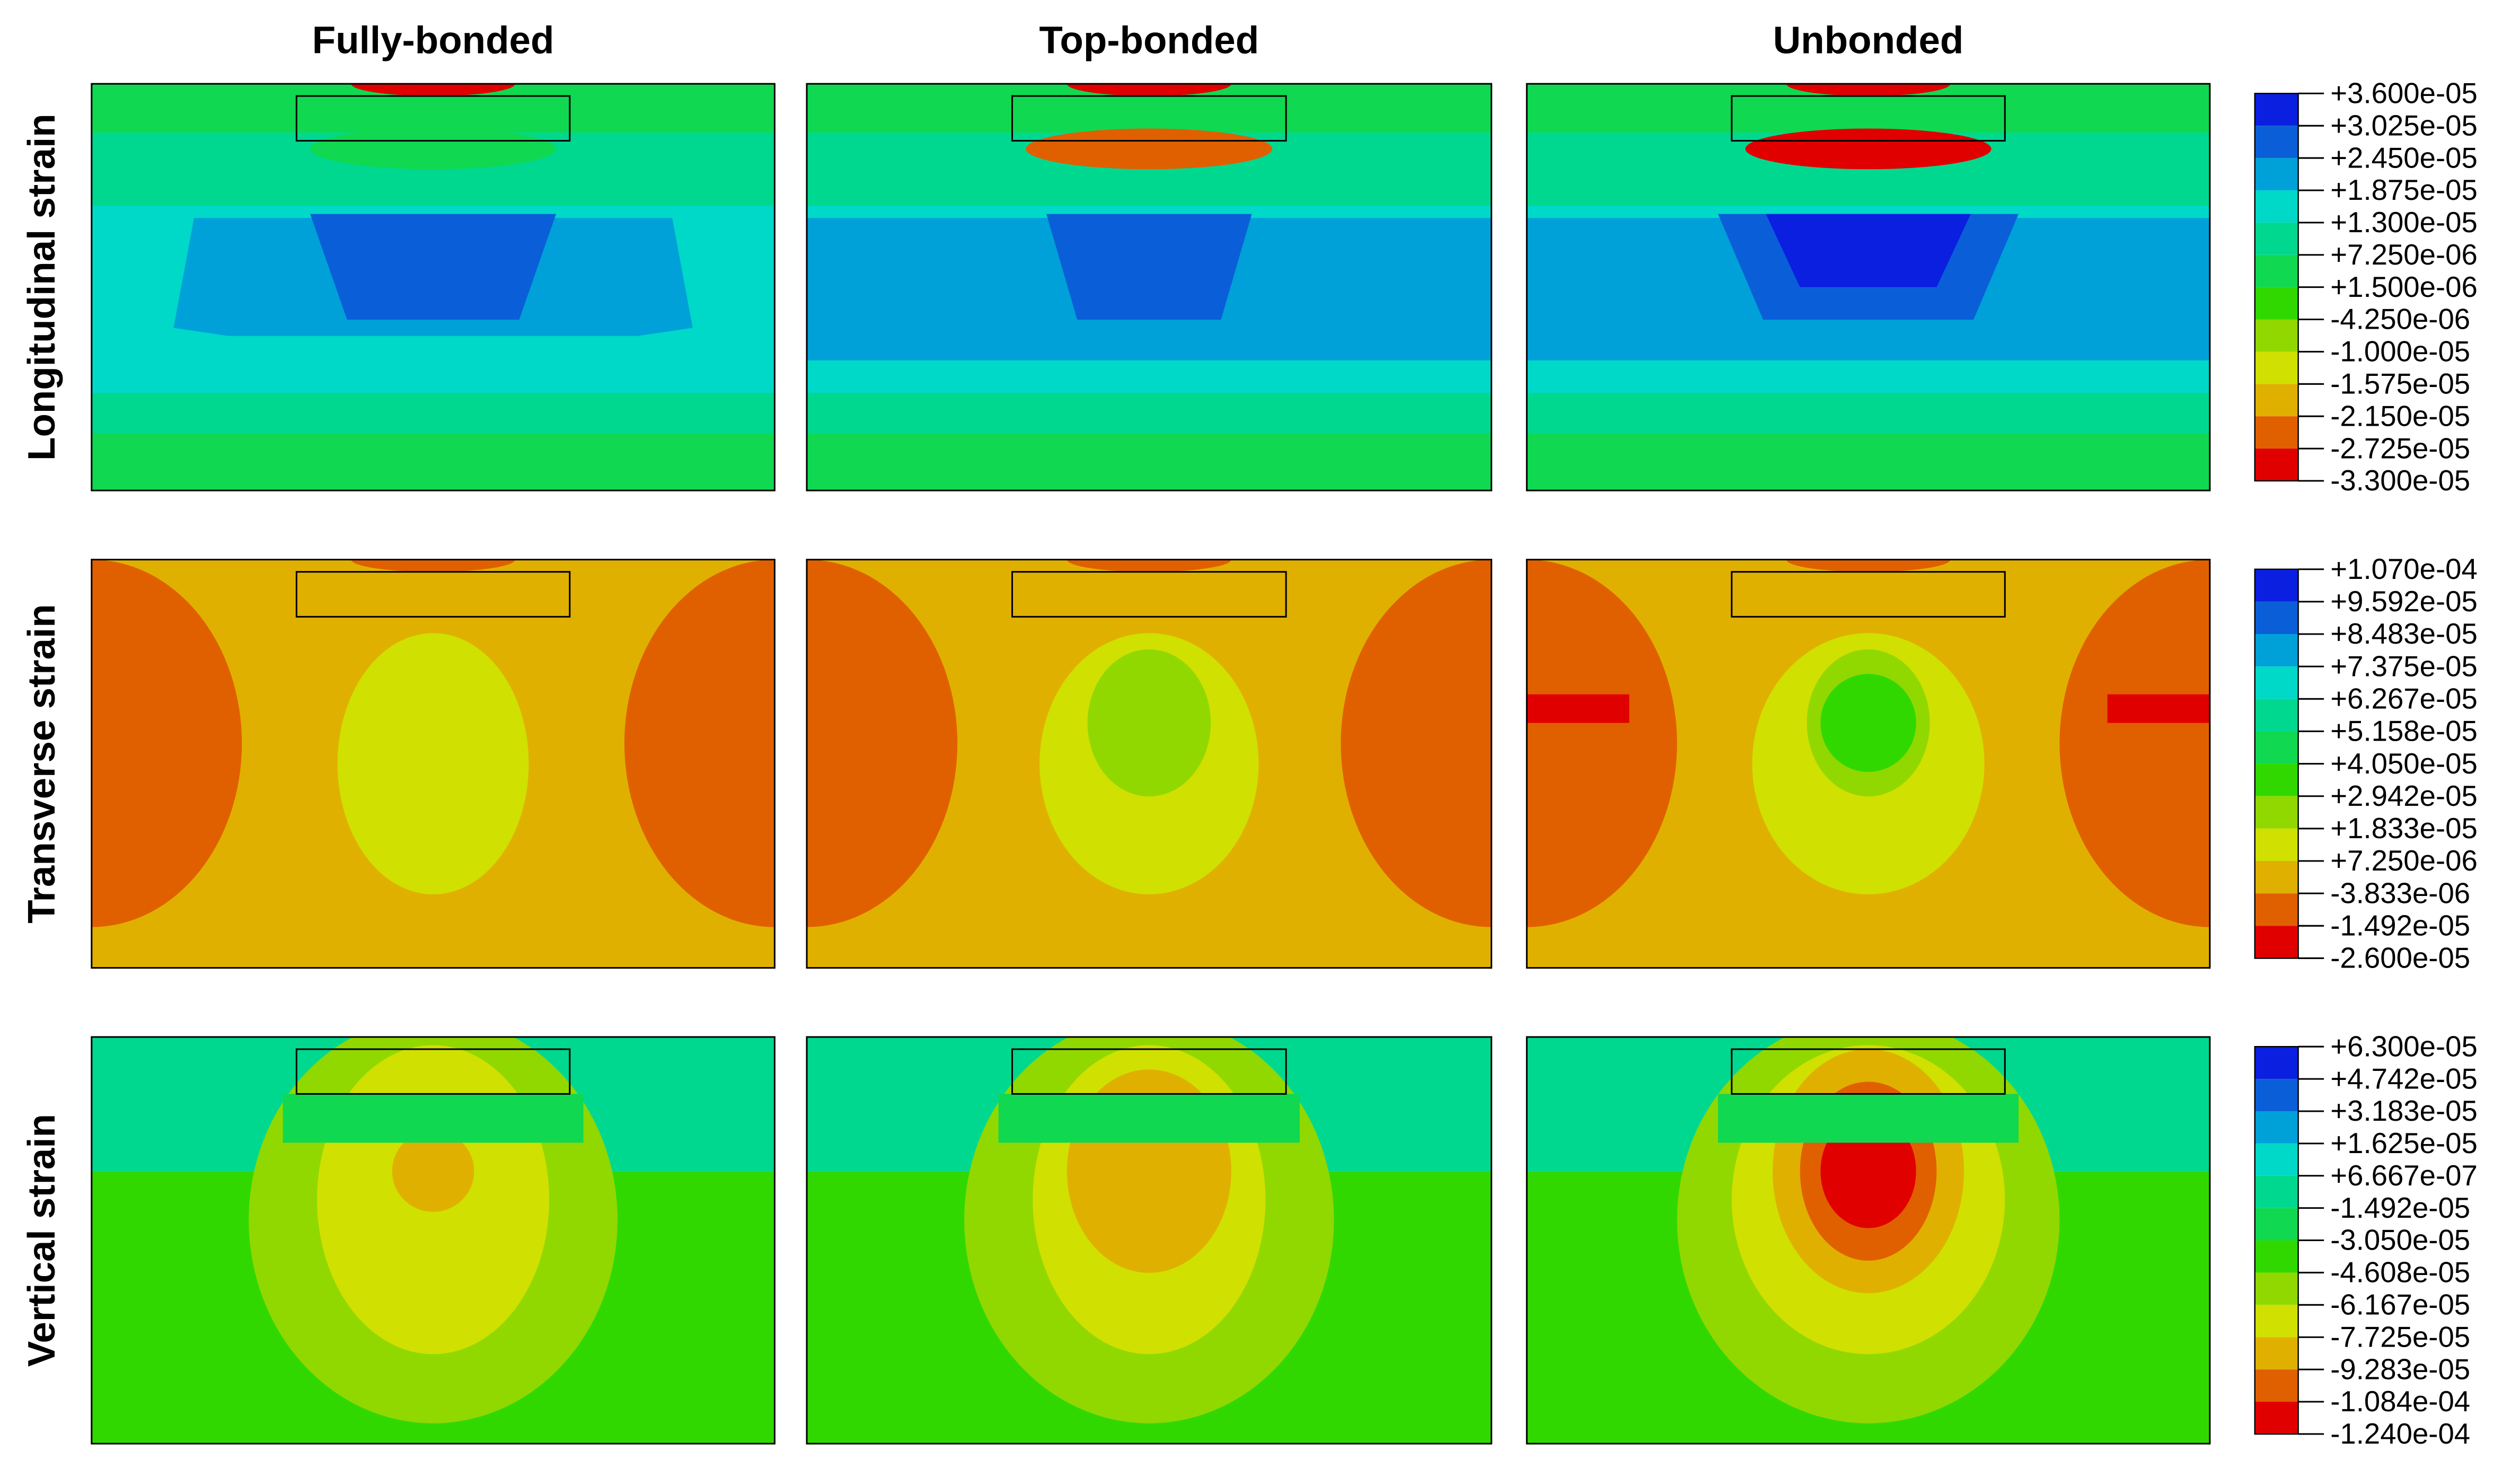 The width and height of the screenshot is (2520, 1468). I want to click on legend-label: +6.267e-05, so click(2404, 698).